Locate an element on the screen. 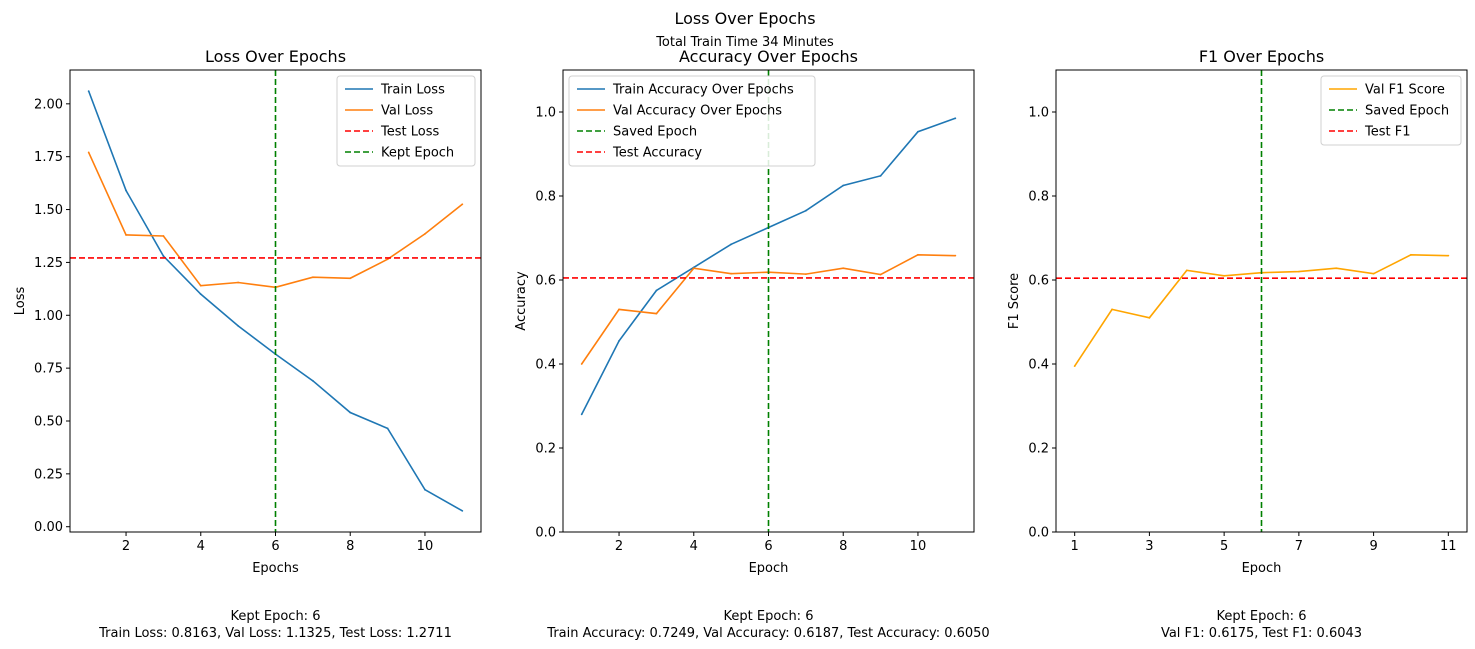 The height and width of the screenshot is (649, 1475). loss-ytick-label: 0.50 is located at coordinates (48, 421).